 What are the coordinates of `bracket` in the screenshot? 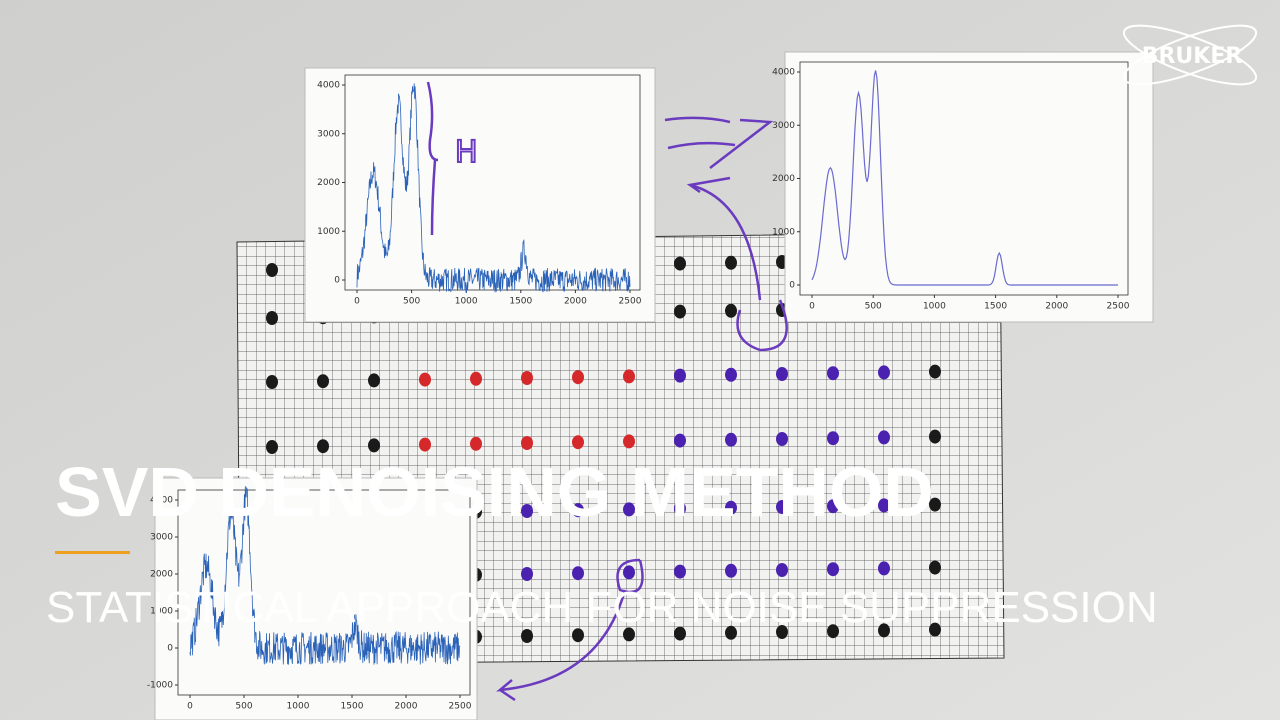 It's located at (432, 158).